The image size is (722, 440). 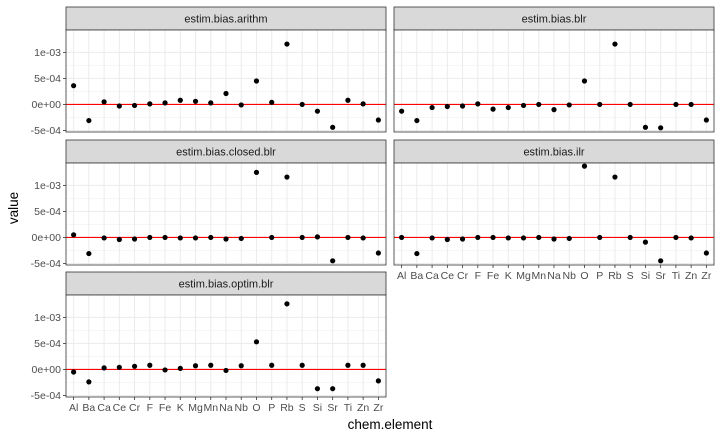 I want to click on x-tick-label: Ba, so click(x=88, y=408).